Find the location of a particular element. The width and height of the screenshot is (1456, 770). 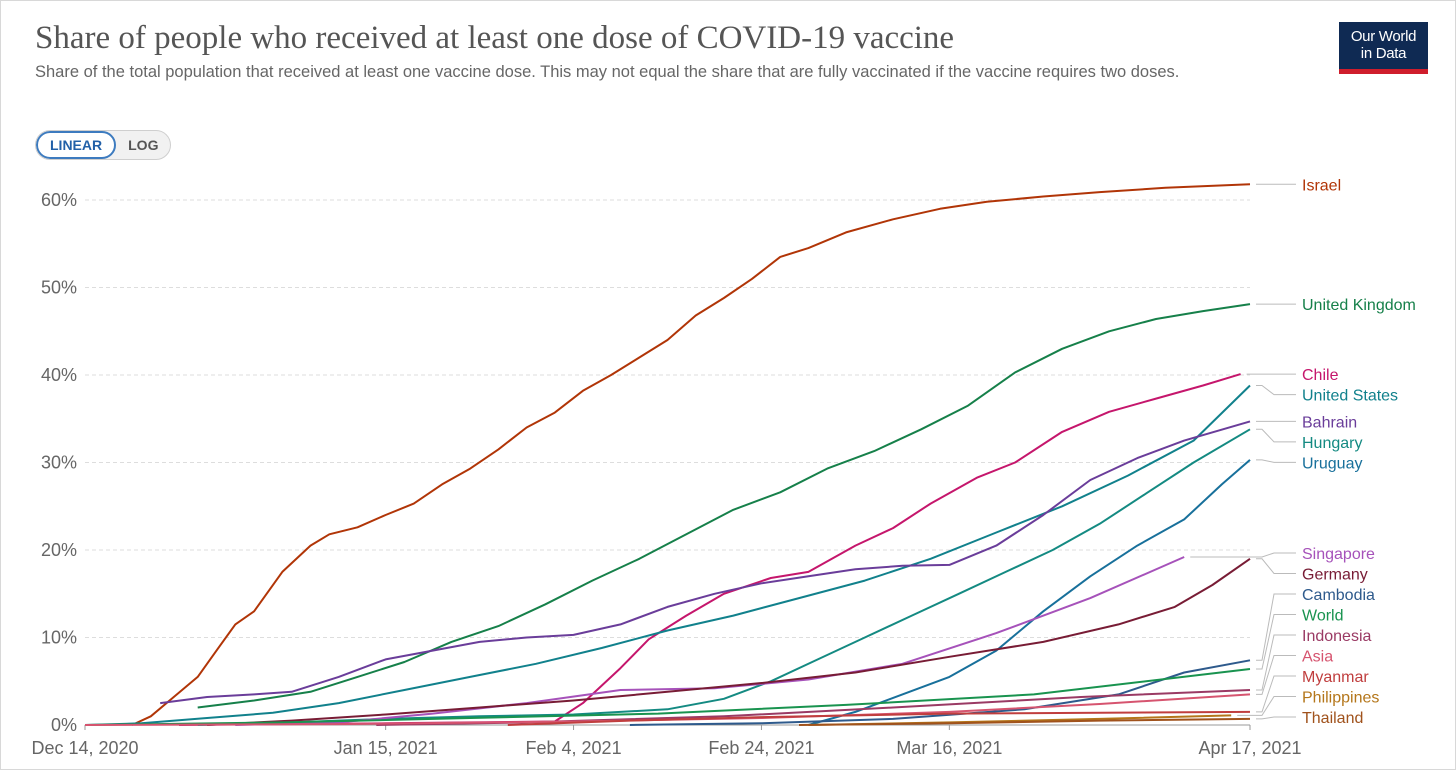

series-label-germany: Germany is located at coordinates (1335, 575).